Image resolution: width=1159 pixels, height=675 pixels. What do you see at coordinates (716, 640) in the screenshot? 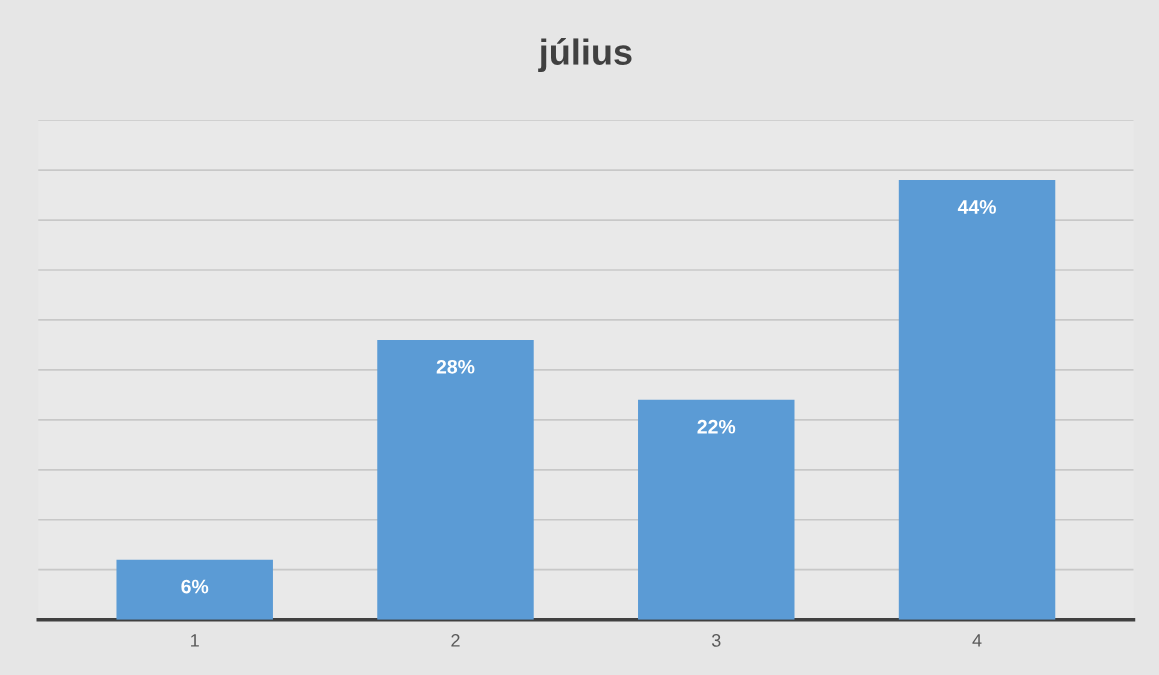
I see `x-tick-label: 3` at bounding box center [716, 640].